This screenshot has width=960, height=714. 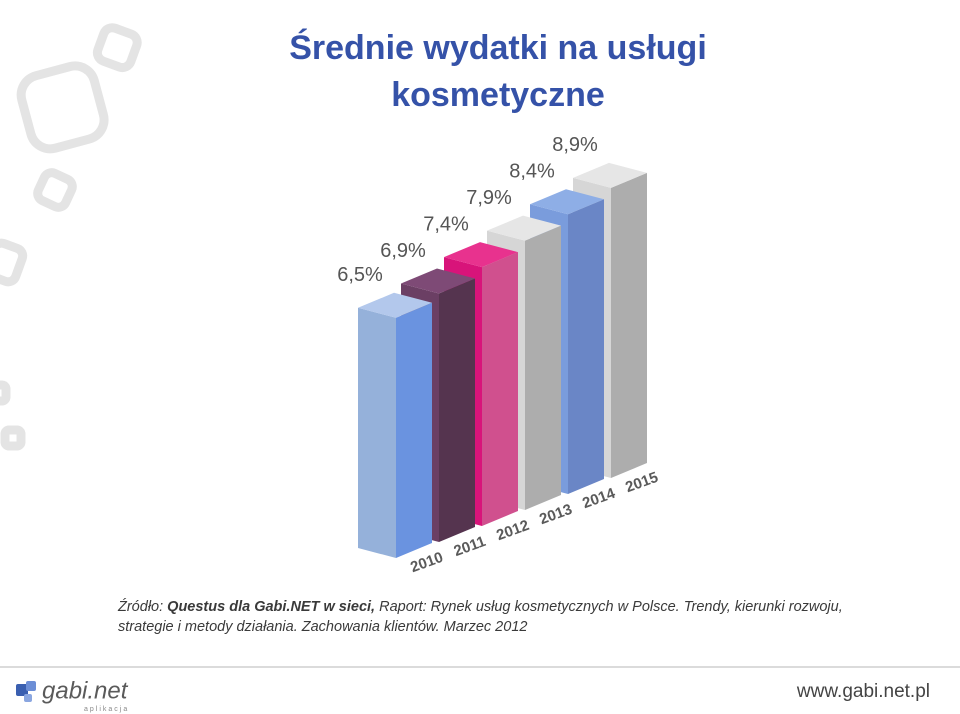 What do you see at coordinates (85, 690) in the screenshot?
I see `logo: gabi.net` at bounding box center [85, 690].